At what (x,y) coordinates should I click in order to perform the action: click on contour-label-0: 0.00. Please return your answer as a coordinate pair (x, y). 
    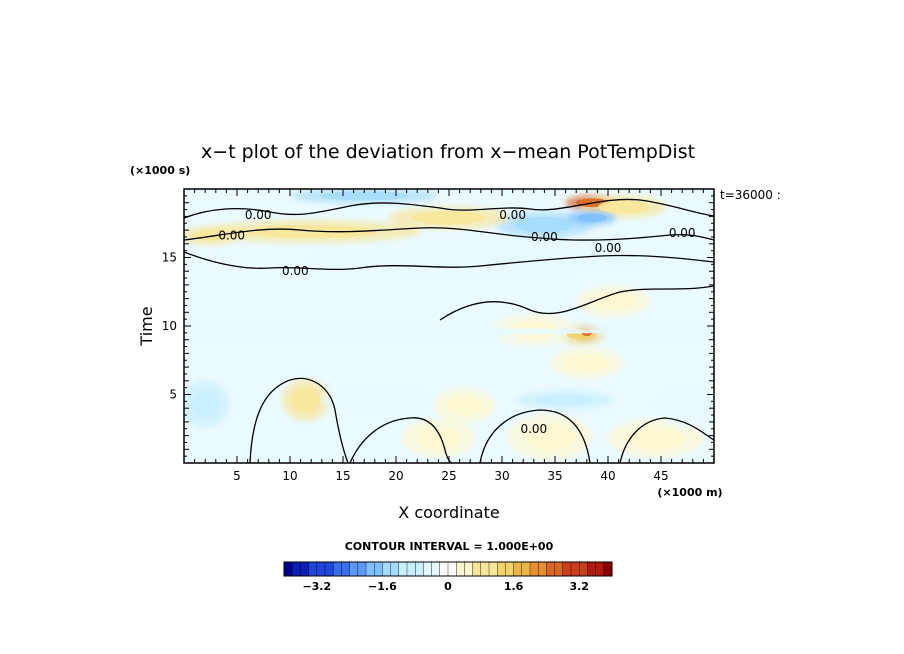
    Looking at the image, I should click on (258, 215).